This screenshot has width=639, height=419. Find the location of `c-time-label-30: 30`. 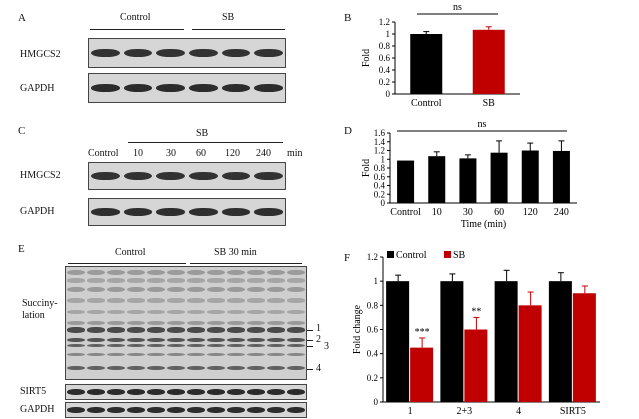

c-time-label-30: 30 is located at coordinates (171, 153).